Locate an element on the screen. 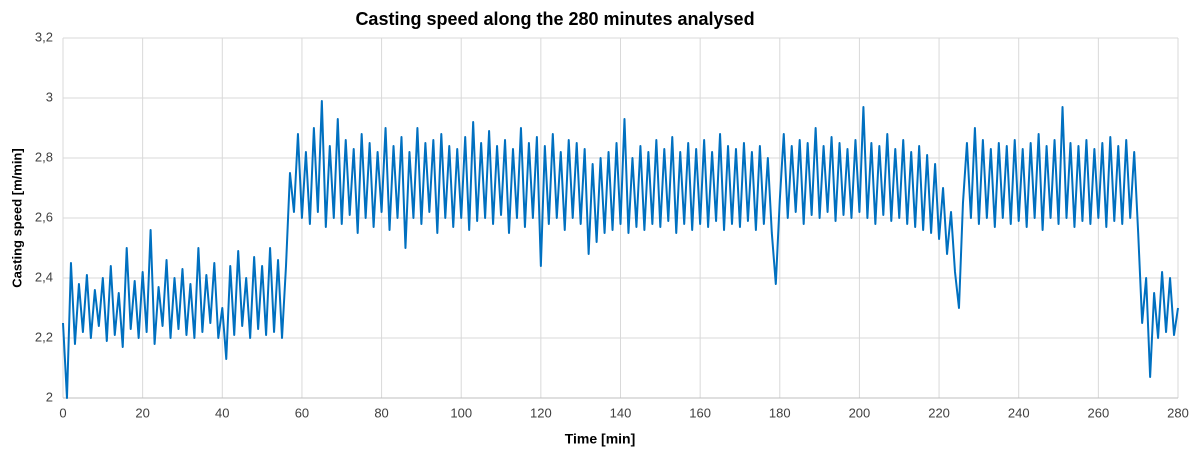 The width and height of the screenshot is (1195, 456). x-axis-label: Time [min] is located at coordinates (600, 439).